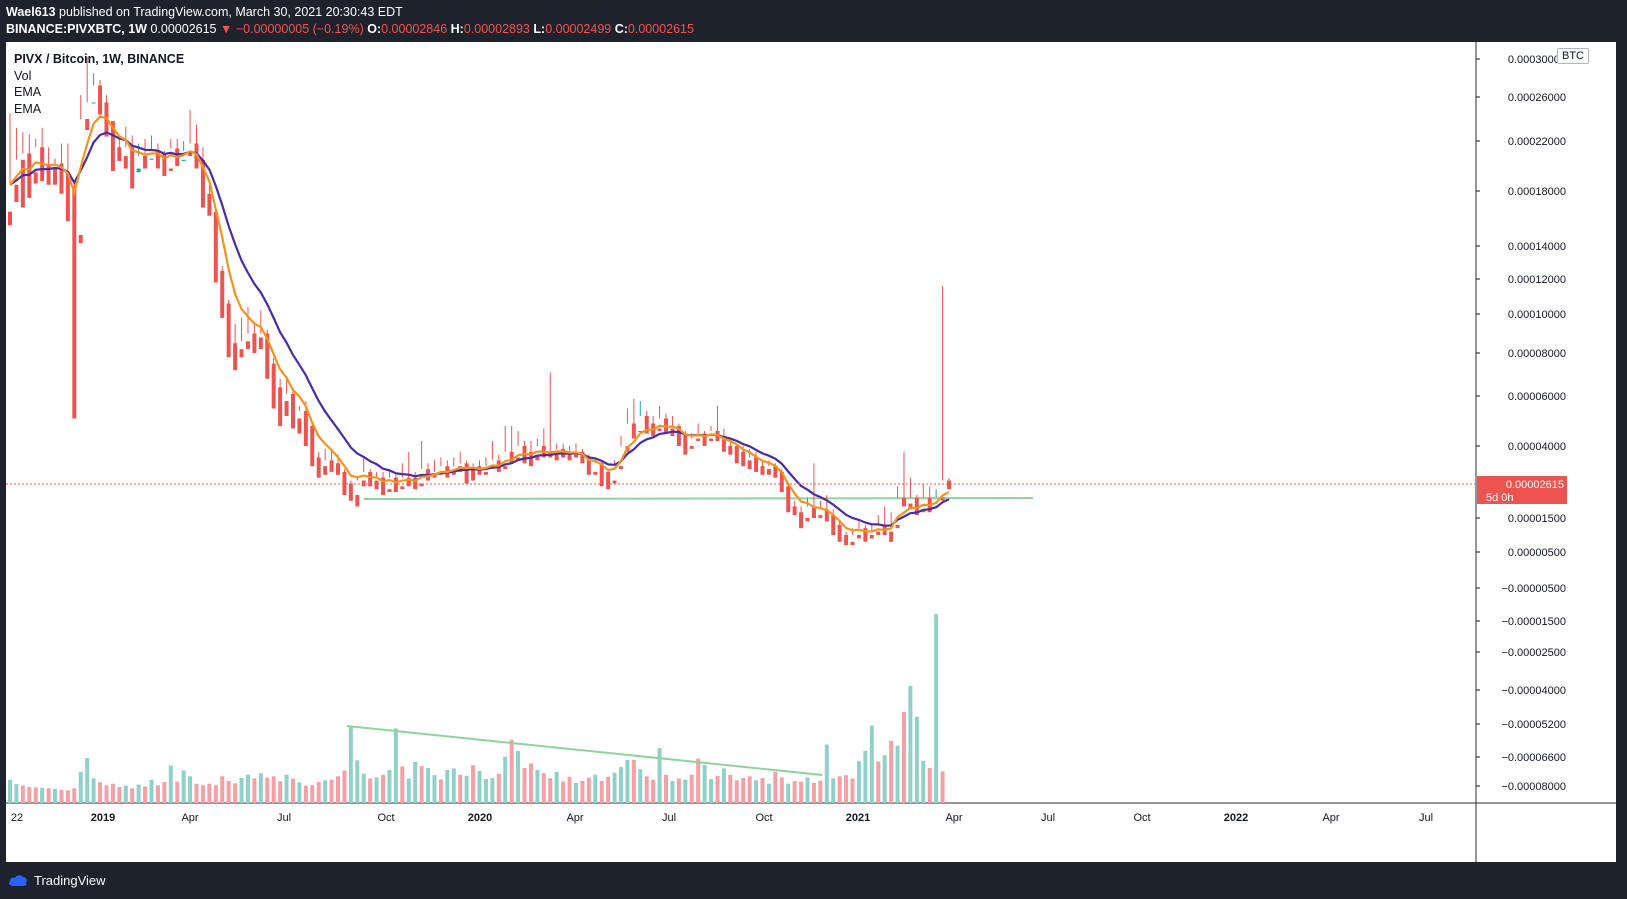 This screenshot has width=1627, height=899. Describe the element at coordinates (183, 29) in the screenshot. I see `last-price: 0.00002615` at that location.